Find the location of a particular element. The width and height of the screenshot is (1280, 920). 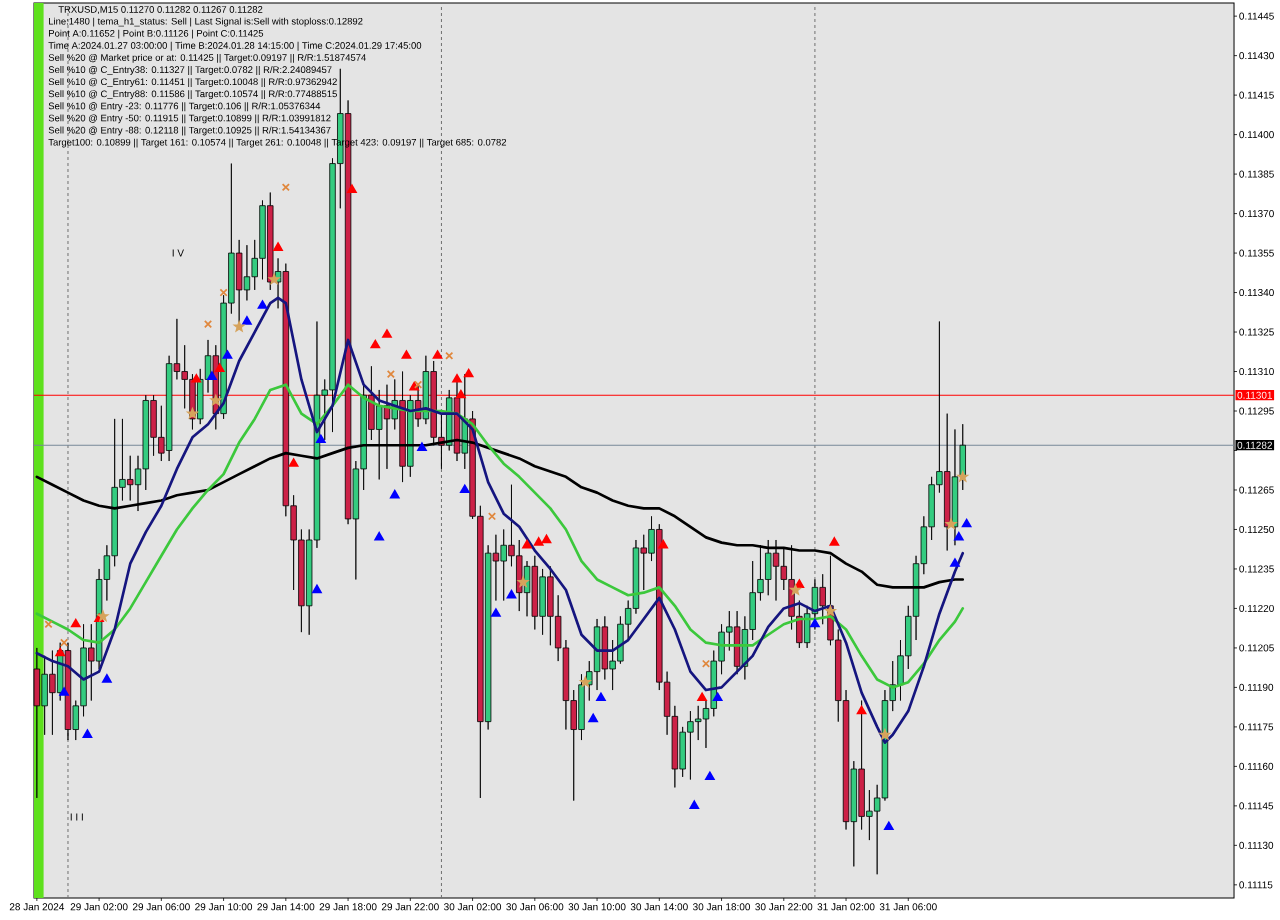

y-tick-label: 0.11175 is located at coordinates (1256, 727).